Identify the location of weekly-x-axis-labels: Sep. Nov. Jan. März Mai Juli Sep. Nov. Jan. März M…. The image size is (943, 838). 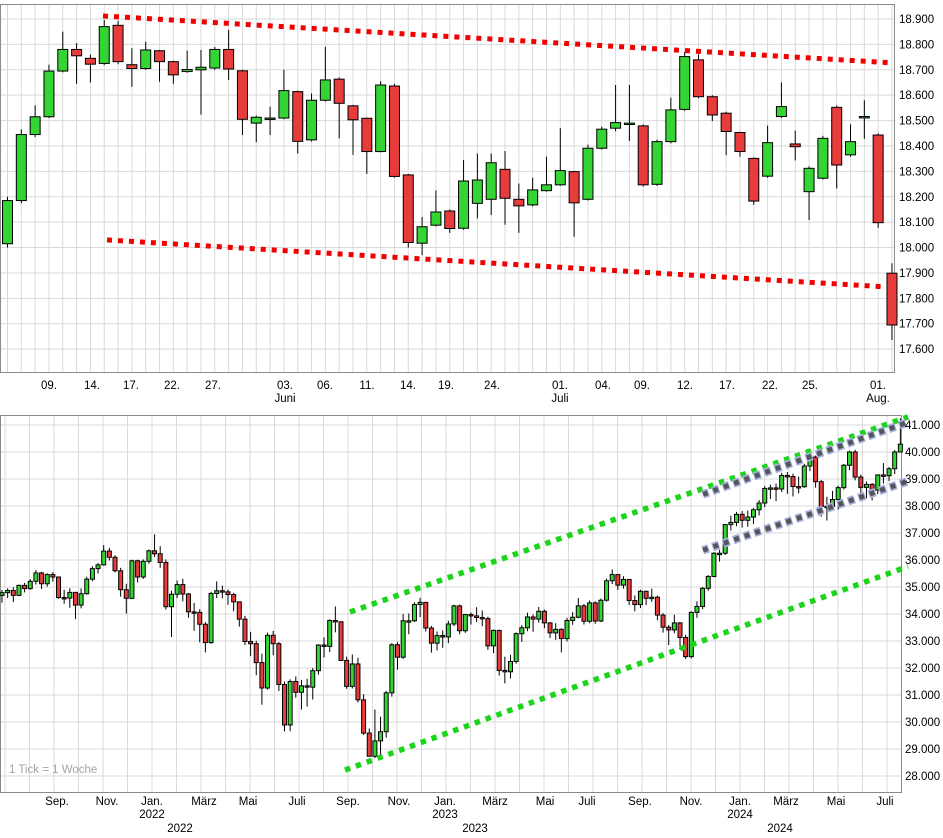
(469, 815).